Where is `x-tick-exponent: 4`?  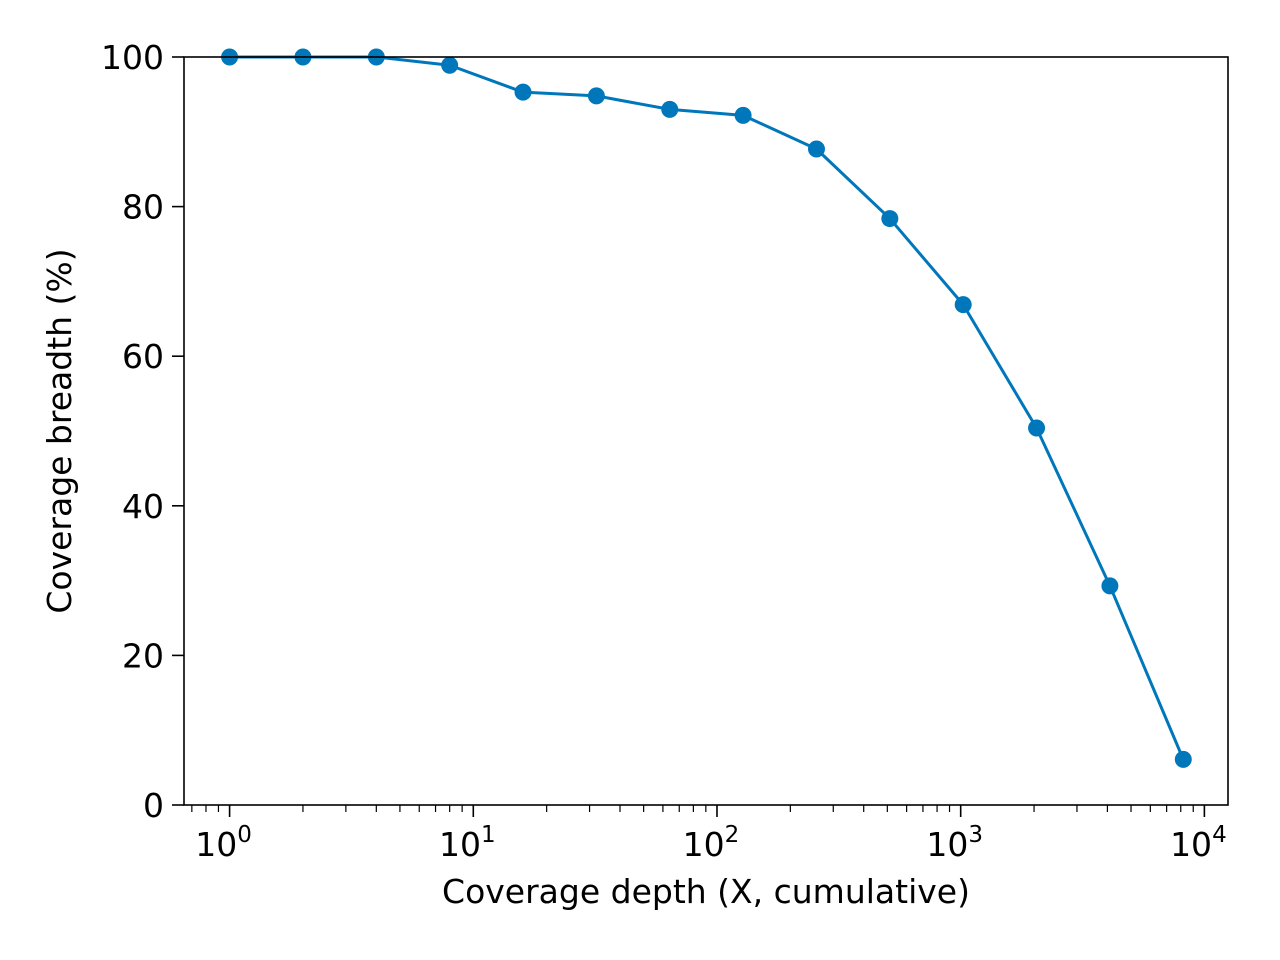
x-tick-exponent: 4 is located at coordinates (1219, 835).